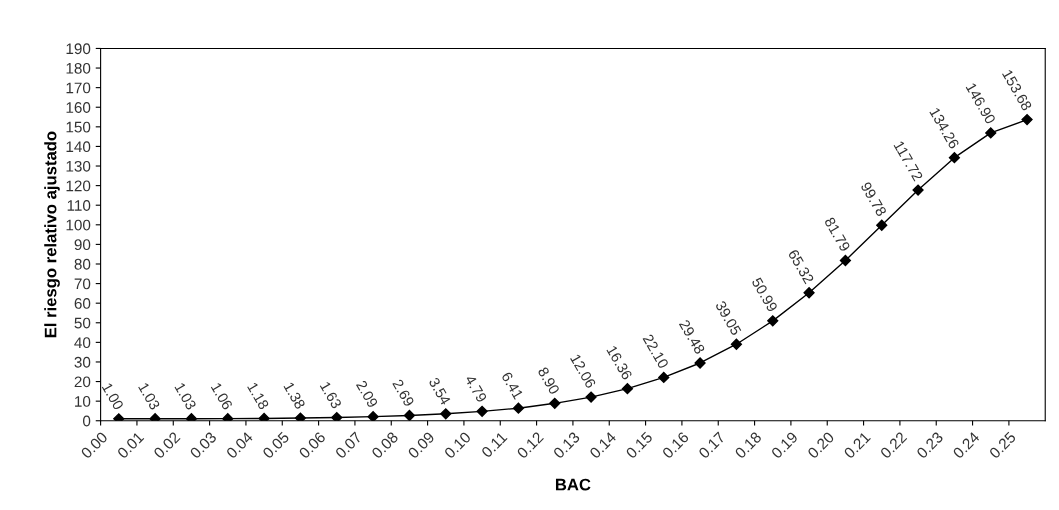  Describe the element at coordinates (78, 107) in the screenshot. I see `y-tick-label: 160` at that location.